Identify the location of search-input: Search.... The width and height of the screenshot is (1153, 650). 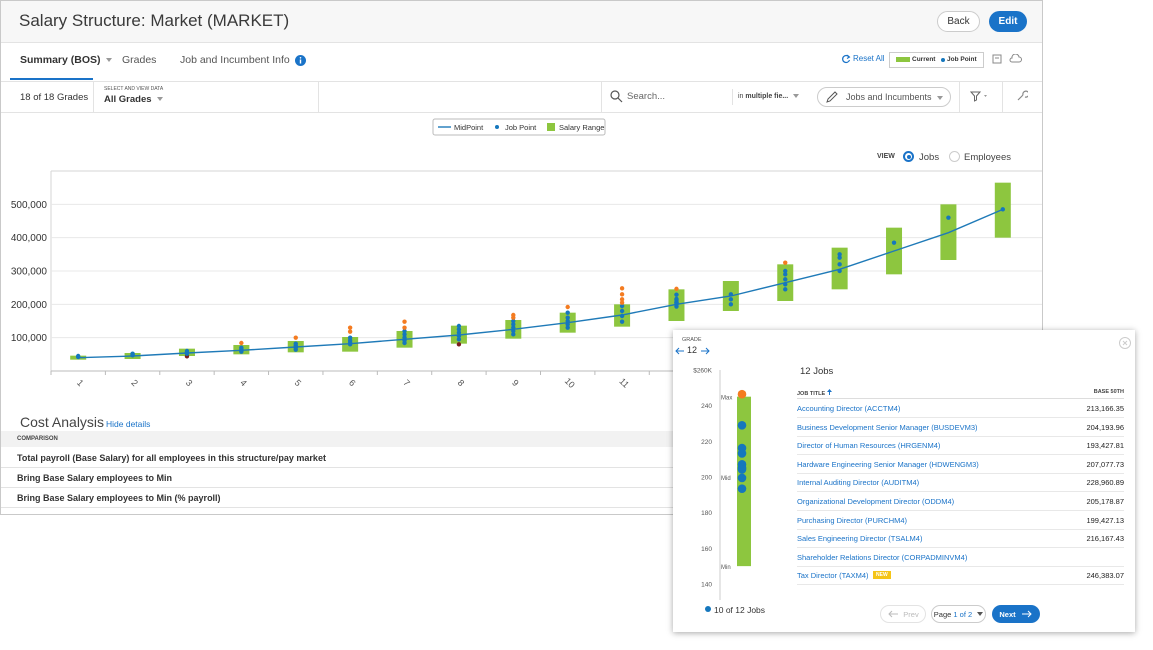
(646, 96).